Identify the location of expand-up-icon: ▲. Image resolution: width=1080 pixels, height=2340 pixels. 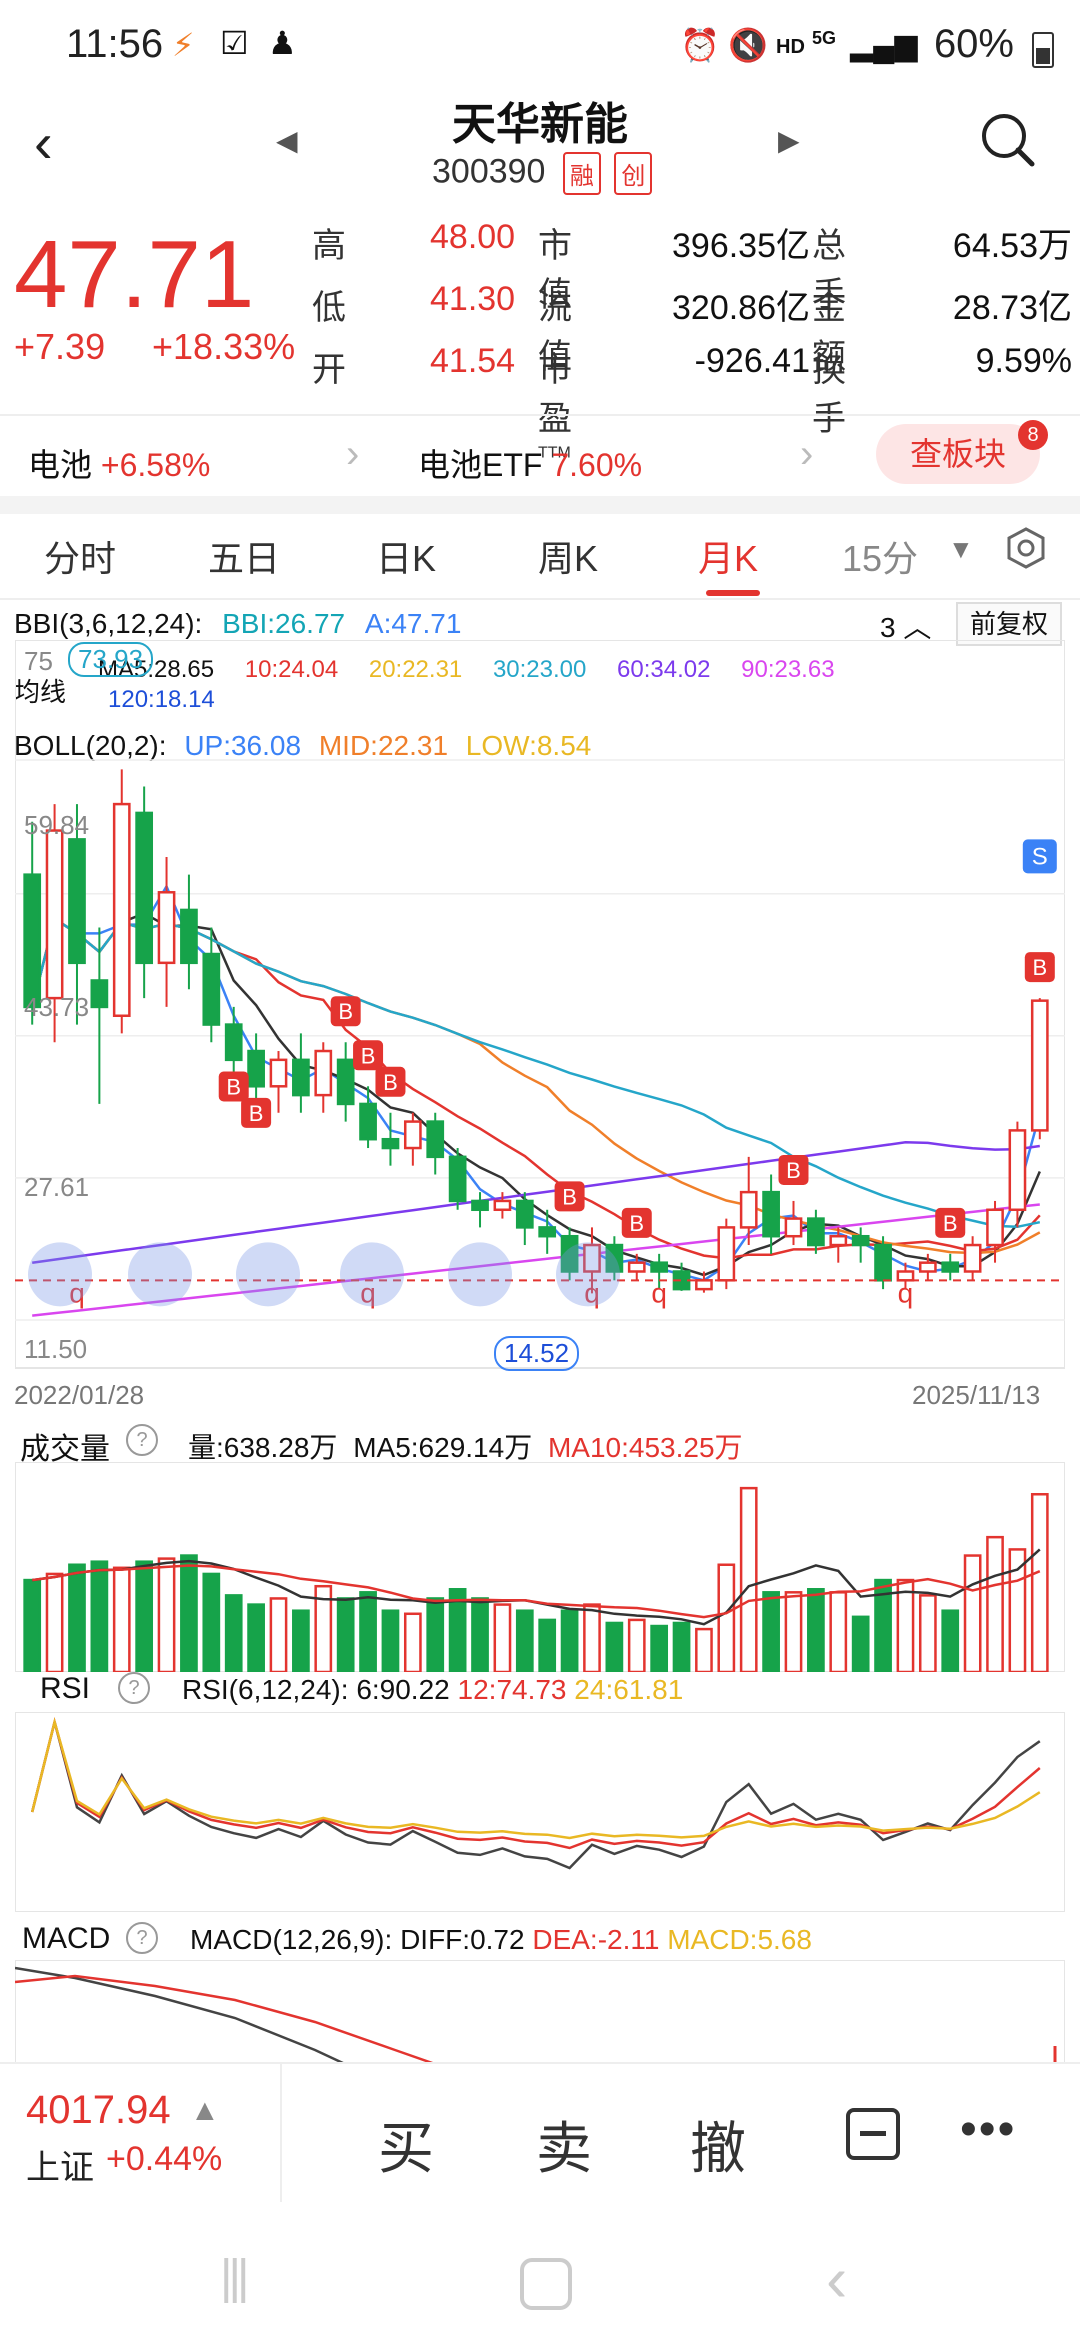
(205, 2110).